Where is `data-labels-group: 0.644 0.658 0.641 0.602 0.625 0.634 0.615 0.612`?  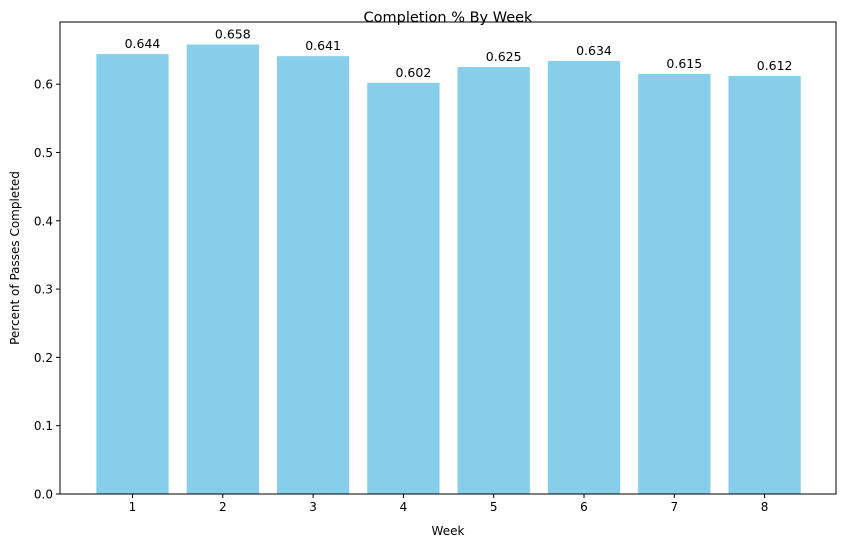
data-labels-group: 0.644 0.658 0.641 0.602 0.625 0.634 0.615 0.612 is located at coordinates (459, 53).